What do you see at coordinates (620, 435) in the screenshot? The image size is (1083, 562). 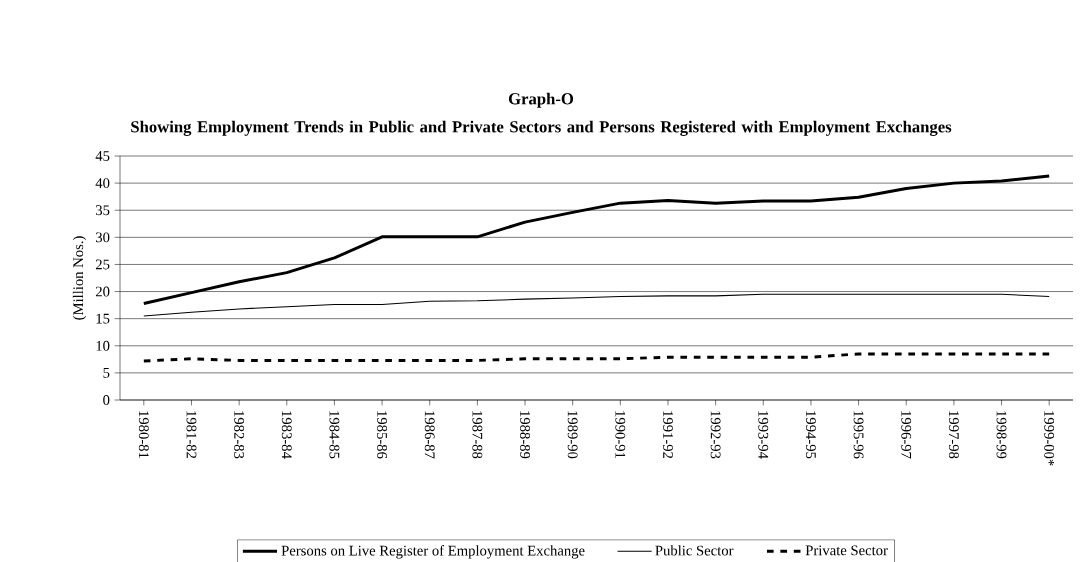 I see `x-tick-label: 1990-91` at bounding box center [620, 435].